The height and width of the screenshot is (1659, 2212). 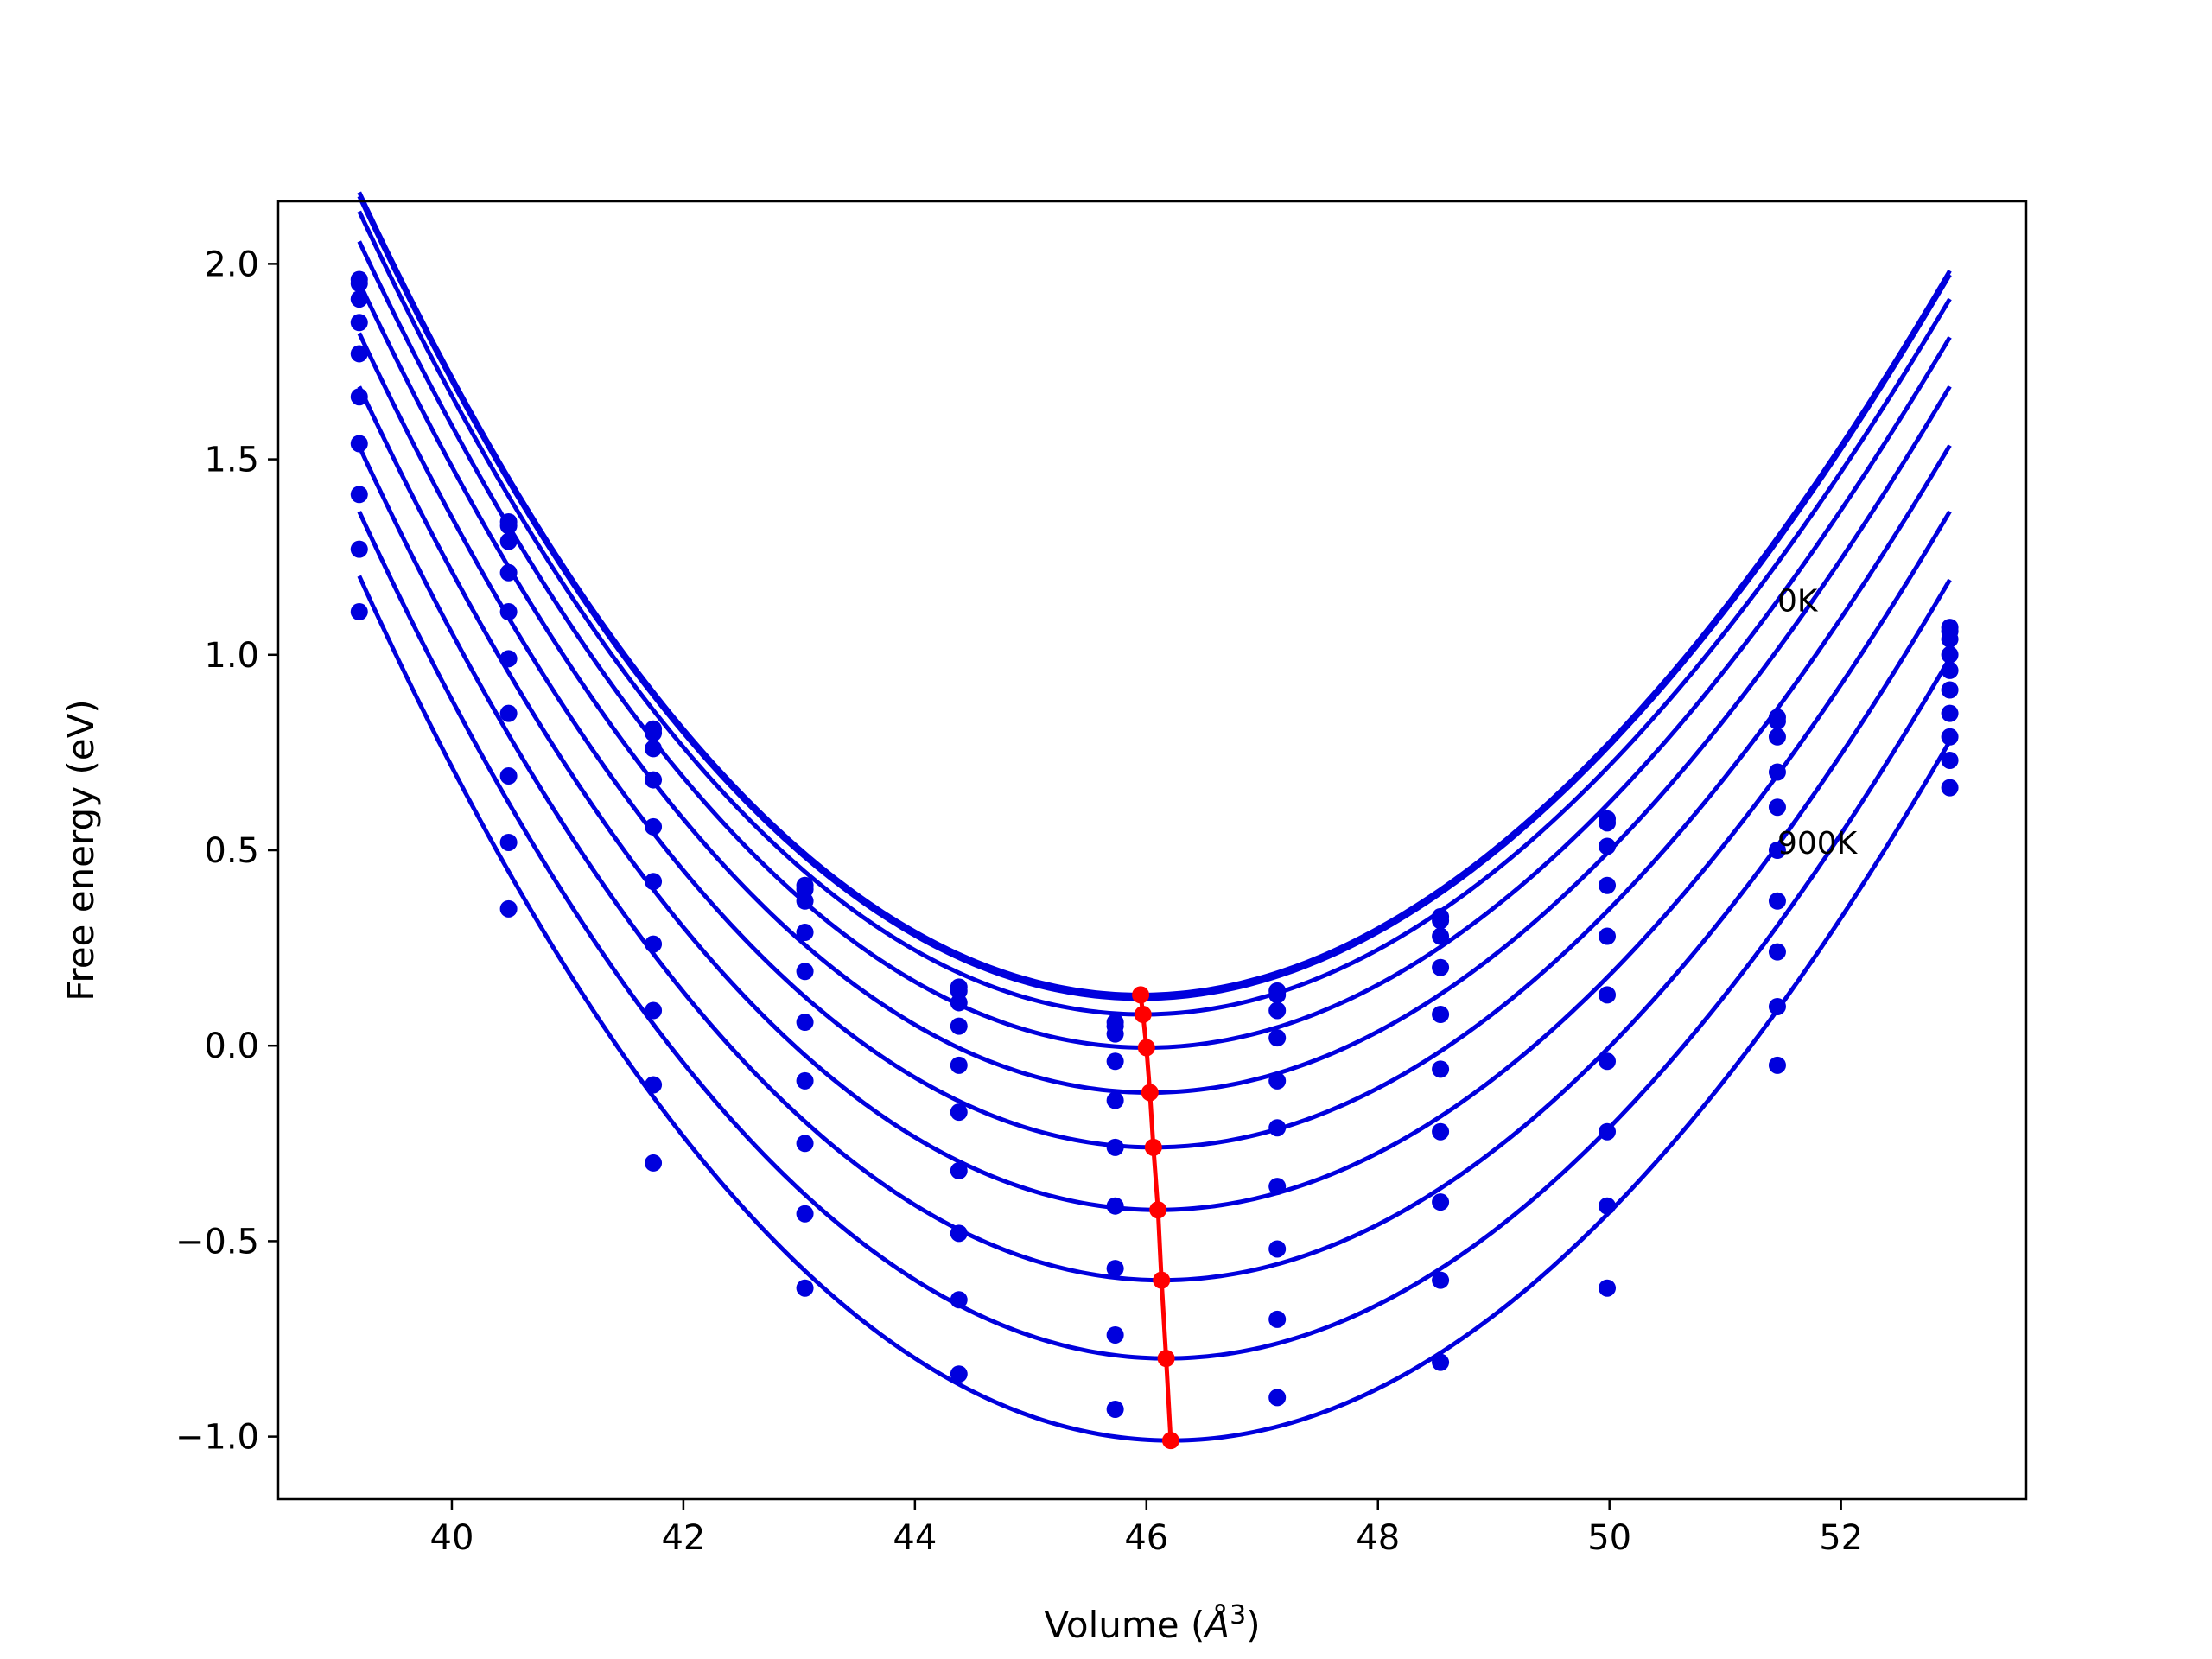 I want to click on y-tick-label: 2.0, so click(x=232, y=264).